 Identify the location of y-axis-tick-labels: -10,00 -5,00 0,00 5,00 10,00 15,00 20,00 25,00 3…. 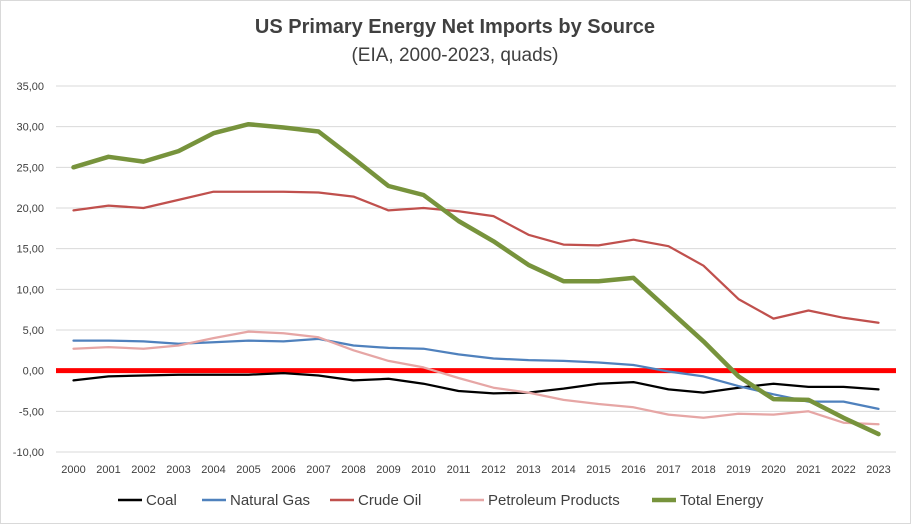
(28, 270).